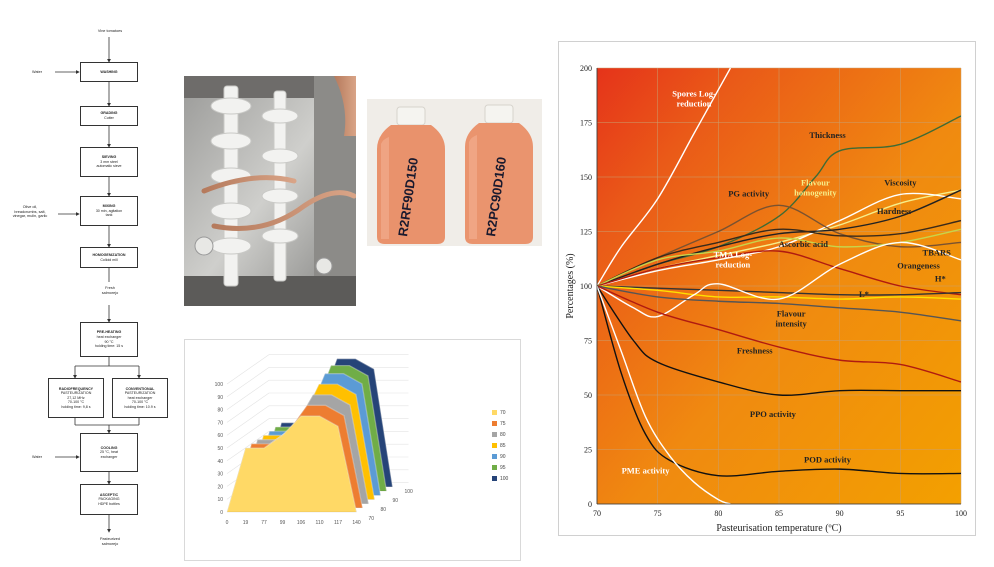 The height and width of the screenshot is (567, 994). Describe the element at coordinates (588, 341) in the screenshot. I see `y-tick-label: 75` at that location.